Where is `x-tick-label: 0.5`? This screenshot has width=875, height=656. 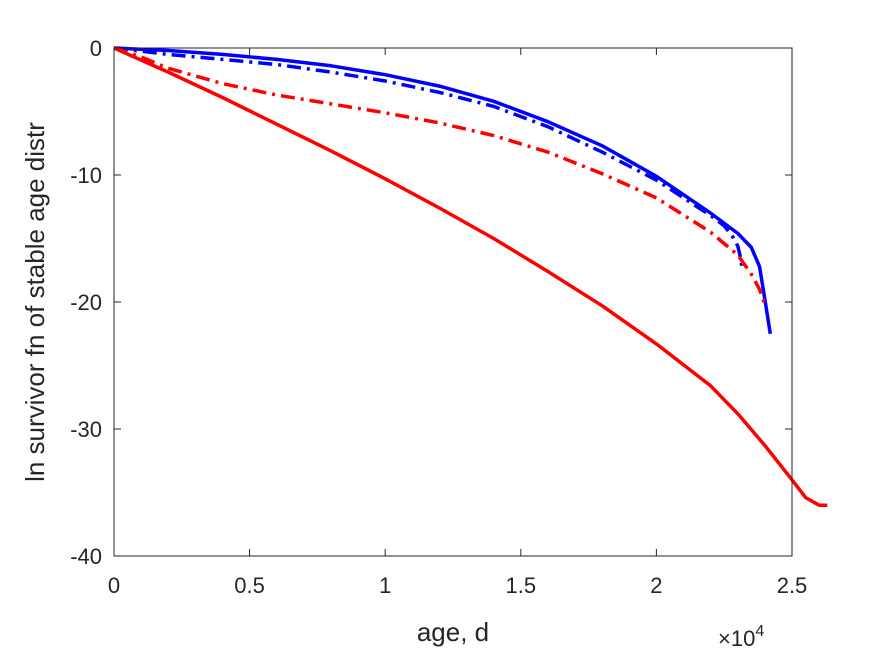 x-tick-label: 0.5 is located at coordinates (249, 585).